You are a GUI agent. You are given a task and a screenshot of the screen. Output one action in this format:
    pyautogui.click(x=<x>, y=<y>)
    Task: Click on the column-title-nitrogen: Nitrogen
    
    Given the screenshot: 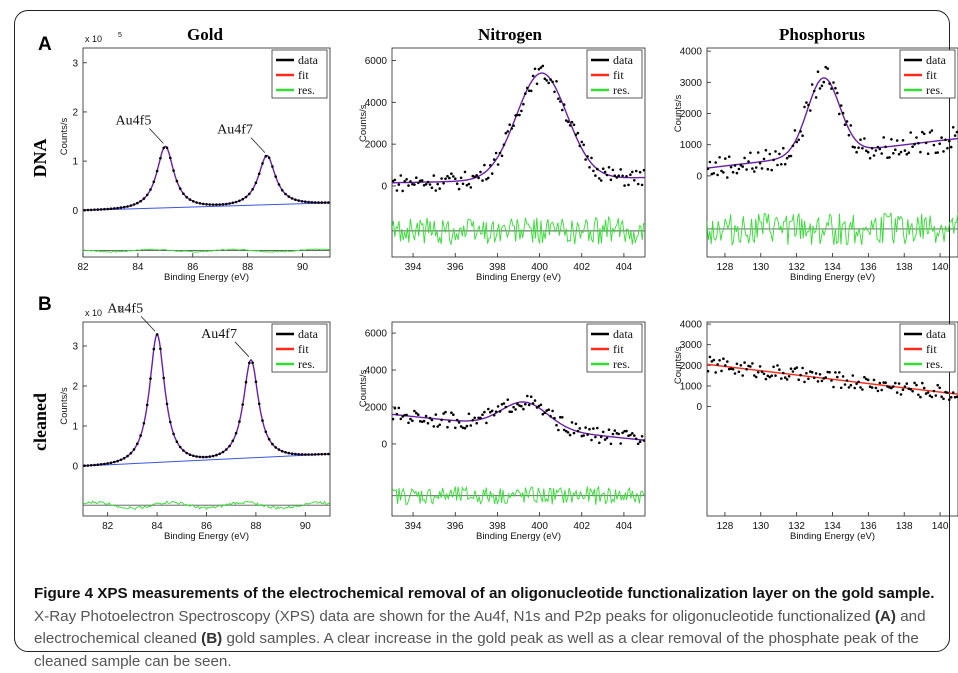 What is the action you would take?
    pyautogui.click(x=510, y=34)
    